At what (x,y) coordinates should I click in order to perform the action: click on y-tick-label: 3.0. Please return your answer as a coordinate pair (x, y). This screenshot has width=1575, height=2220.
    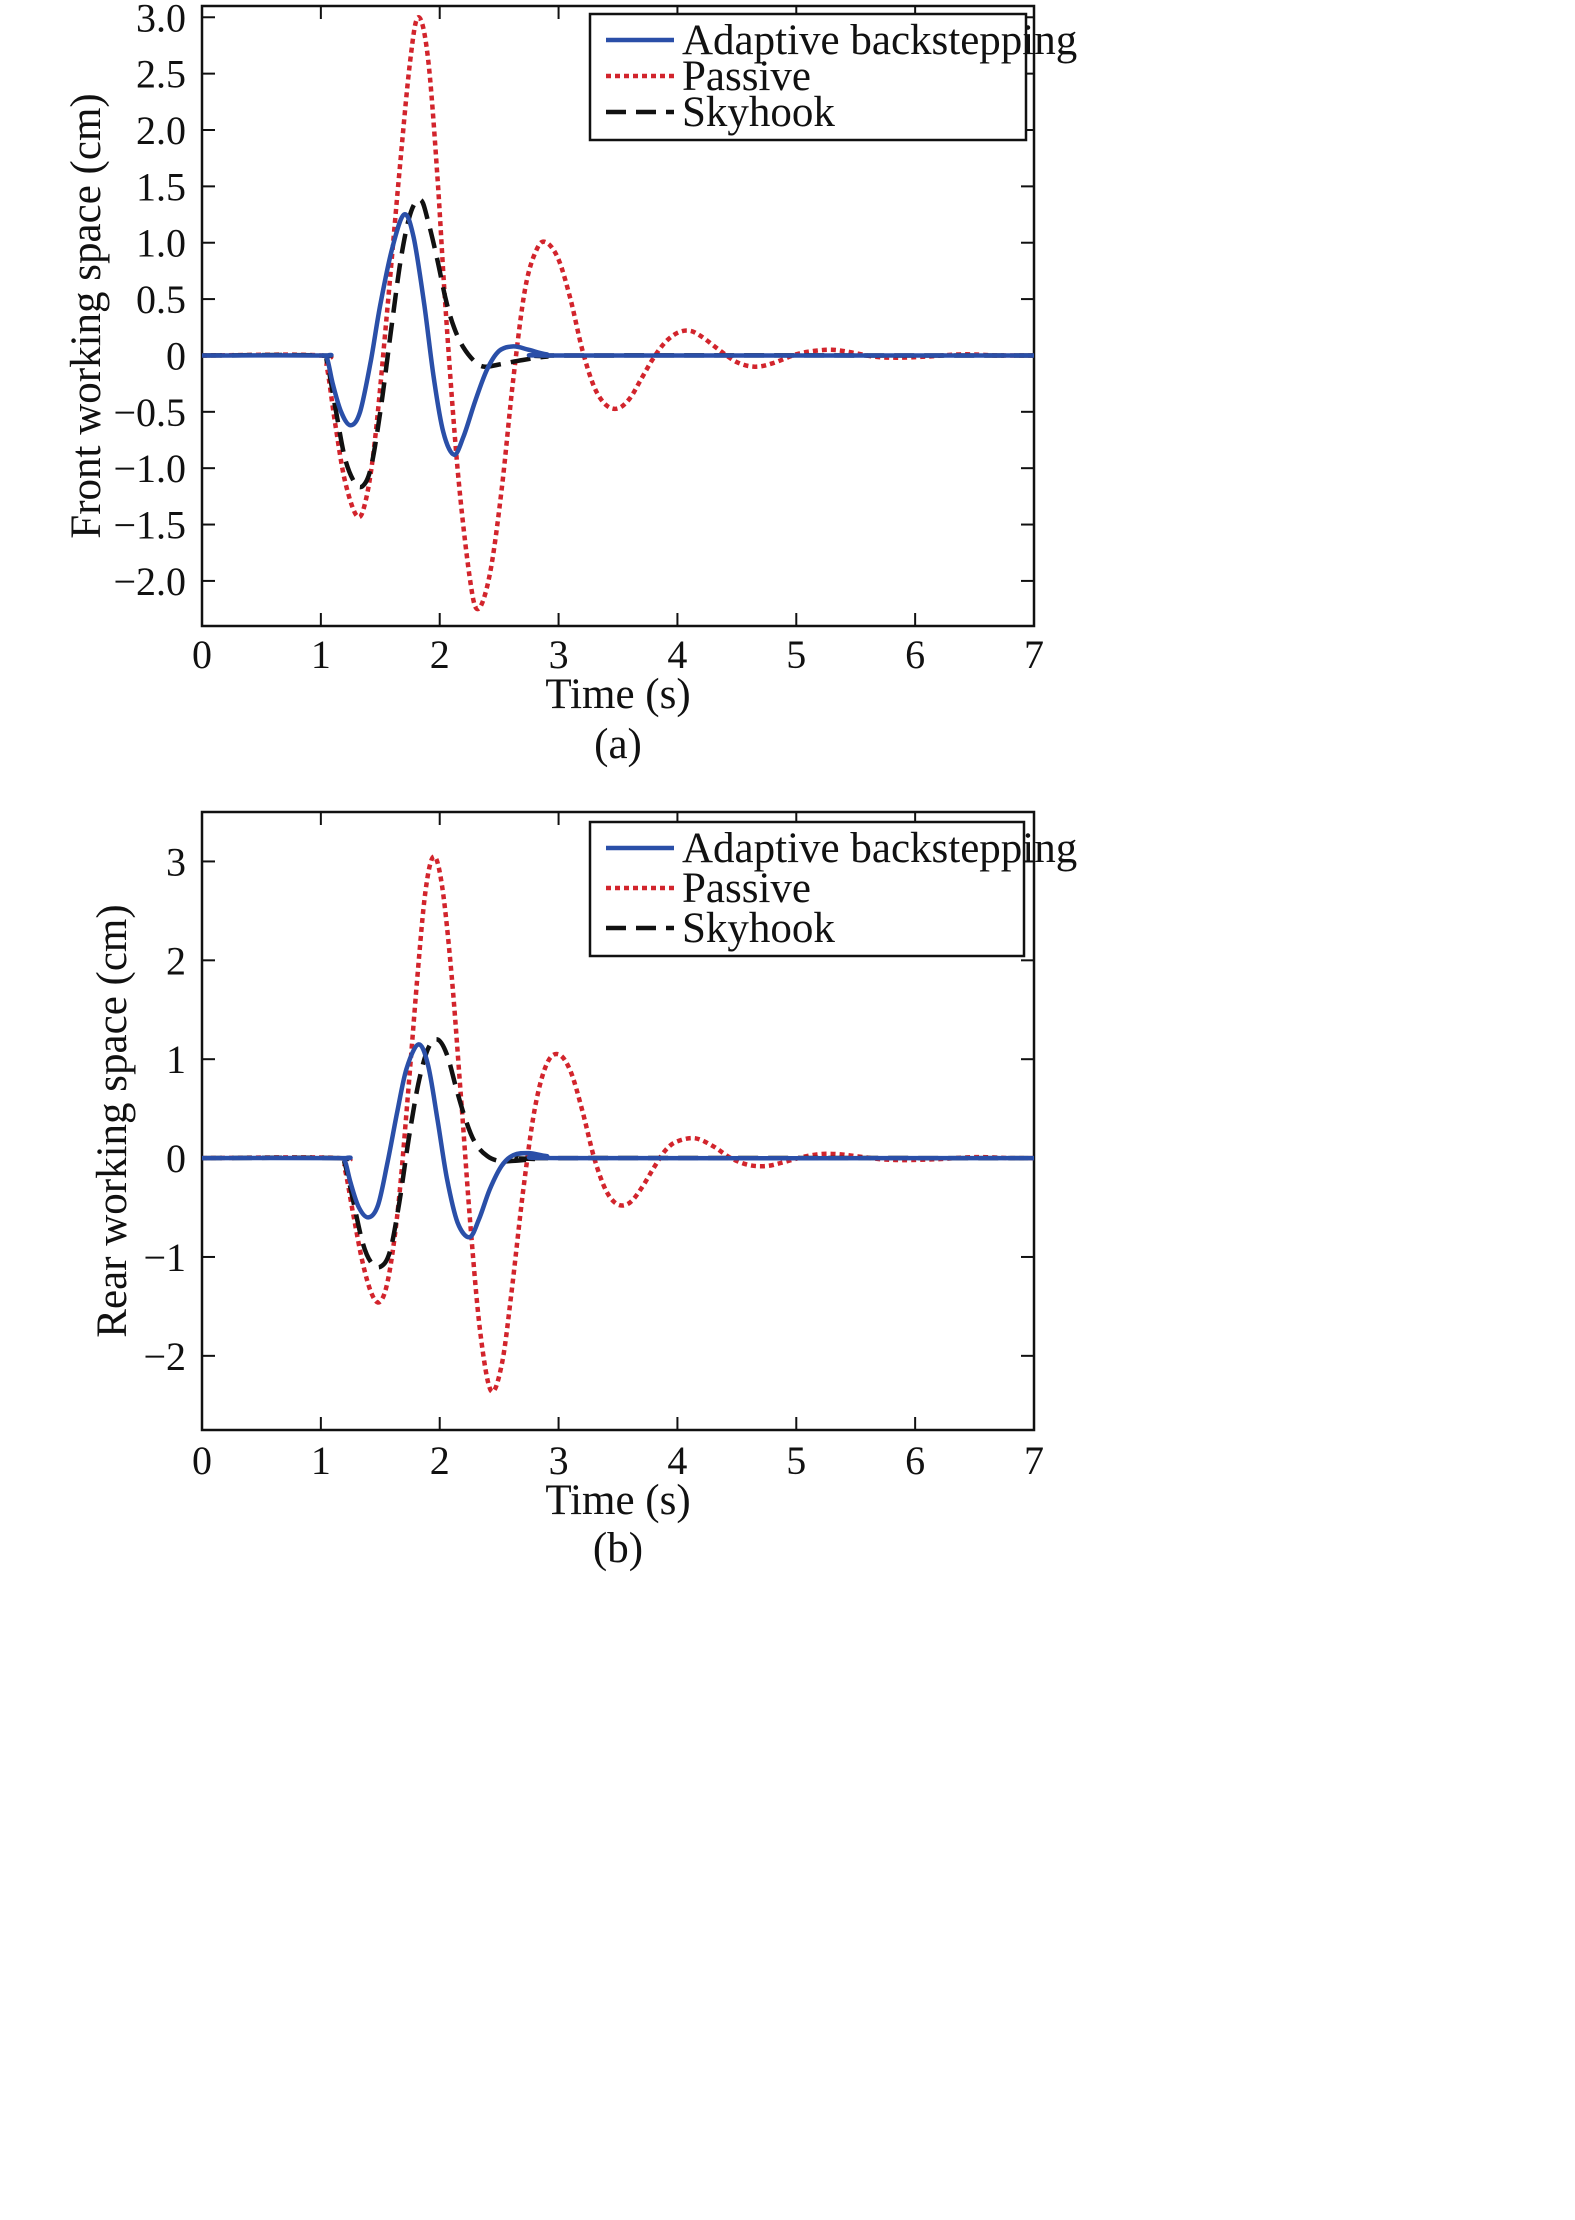
    Looking at the image, I should click on (161, 20).